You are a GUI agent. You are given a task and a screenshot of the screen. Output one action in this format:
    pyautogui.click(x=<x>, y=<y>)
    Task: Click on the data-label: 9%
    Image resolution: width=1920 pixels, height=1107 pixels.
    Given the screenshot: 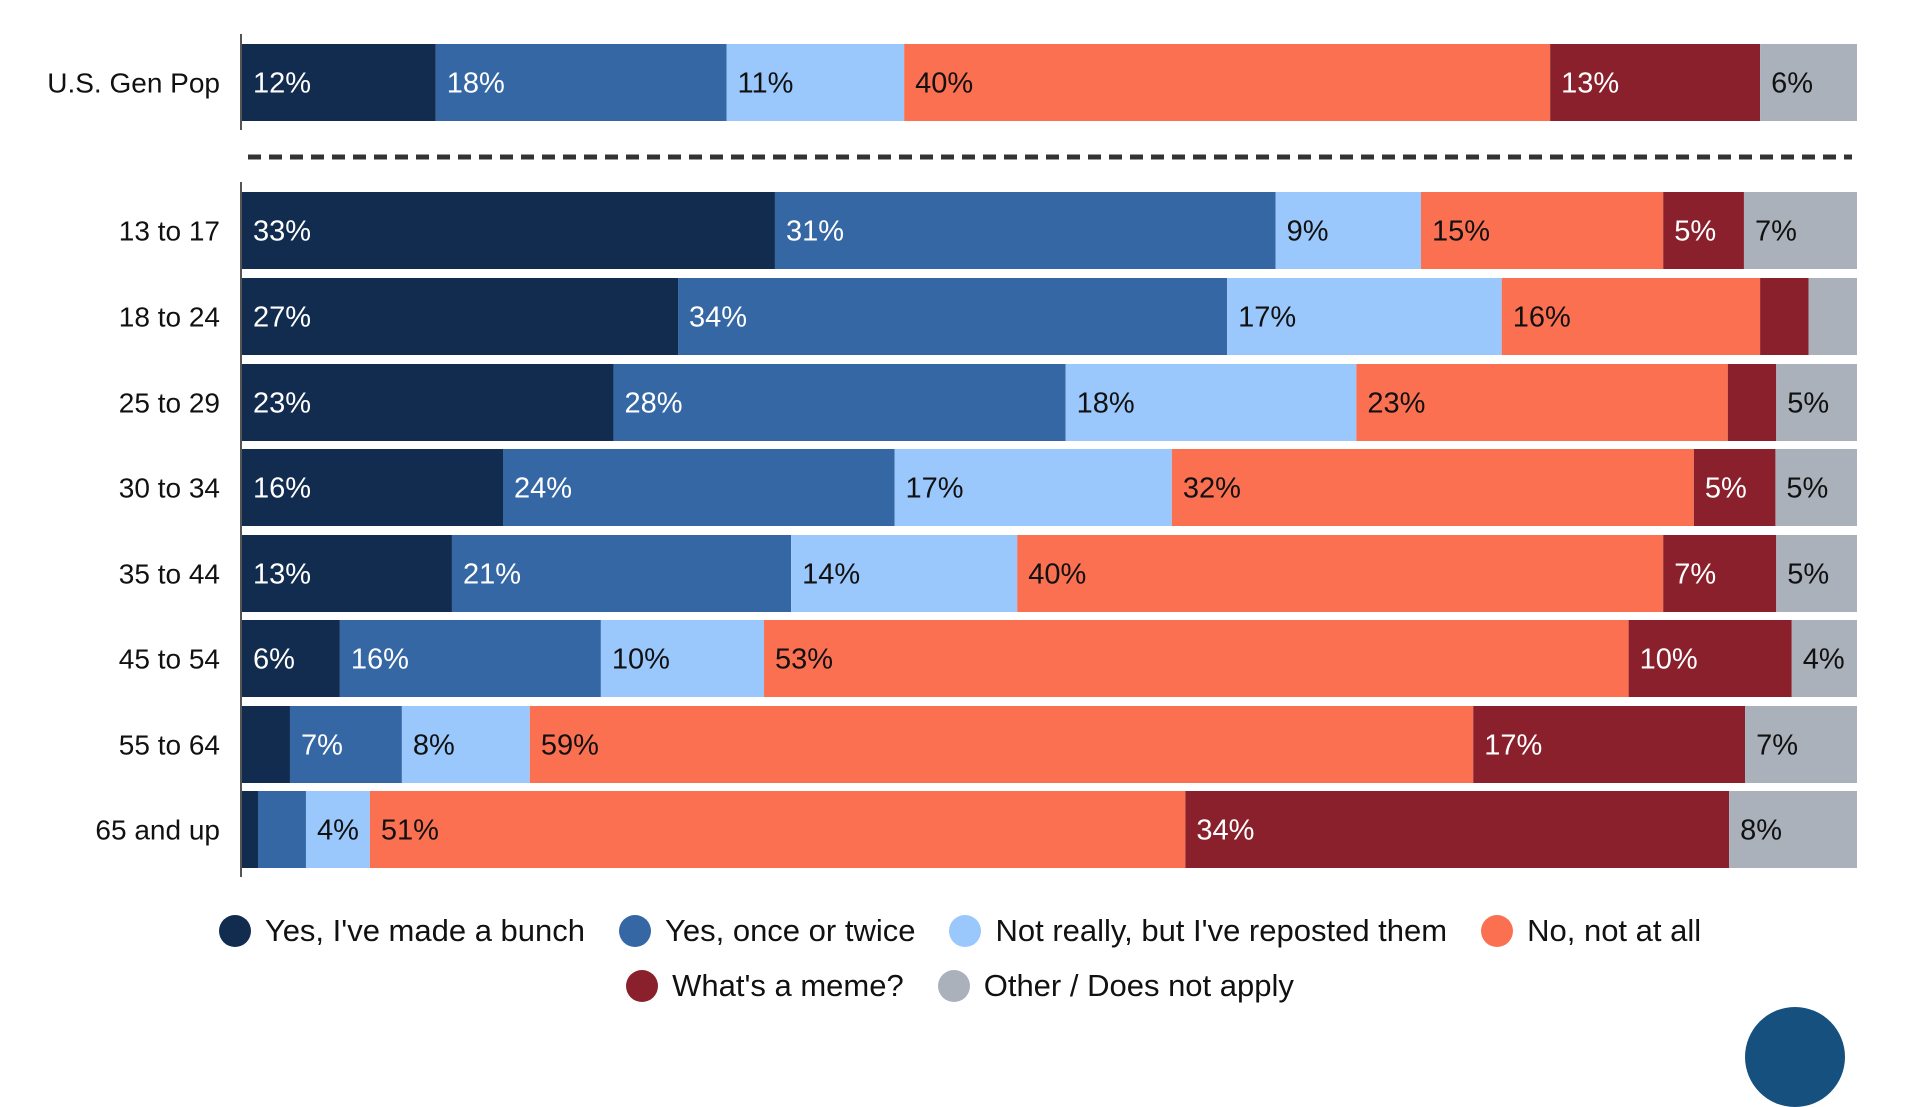 What is the action you would take?
    pyautogui.click(x=1308, y=232)
    